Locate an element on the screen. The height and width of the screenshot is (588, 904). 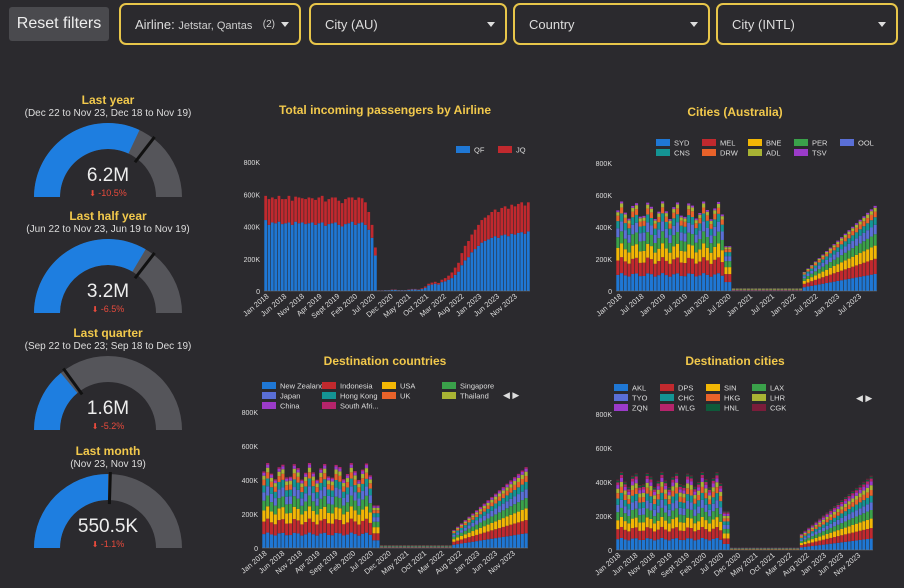
legend-label: New Zealand is located at coordinates (302, 386).